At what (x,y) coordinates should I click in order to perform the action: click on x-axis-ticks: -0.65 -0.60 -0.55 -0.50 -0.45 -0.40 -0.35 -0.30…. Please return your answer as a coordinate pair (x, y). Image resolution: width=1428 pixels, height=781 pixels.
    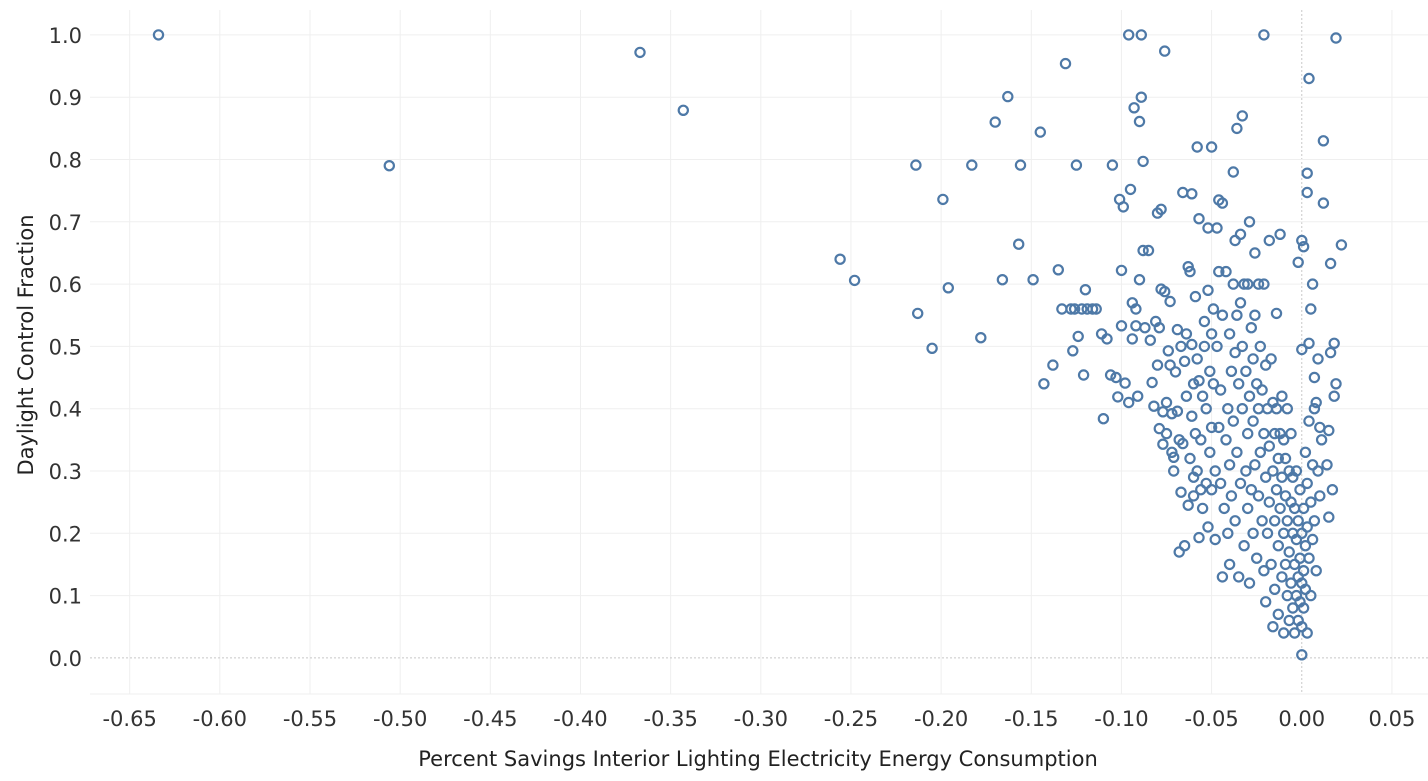
    Looking at the image, I should click on (758, 719).